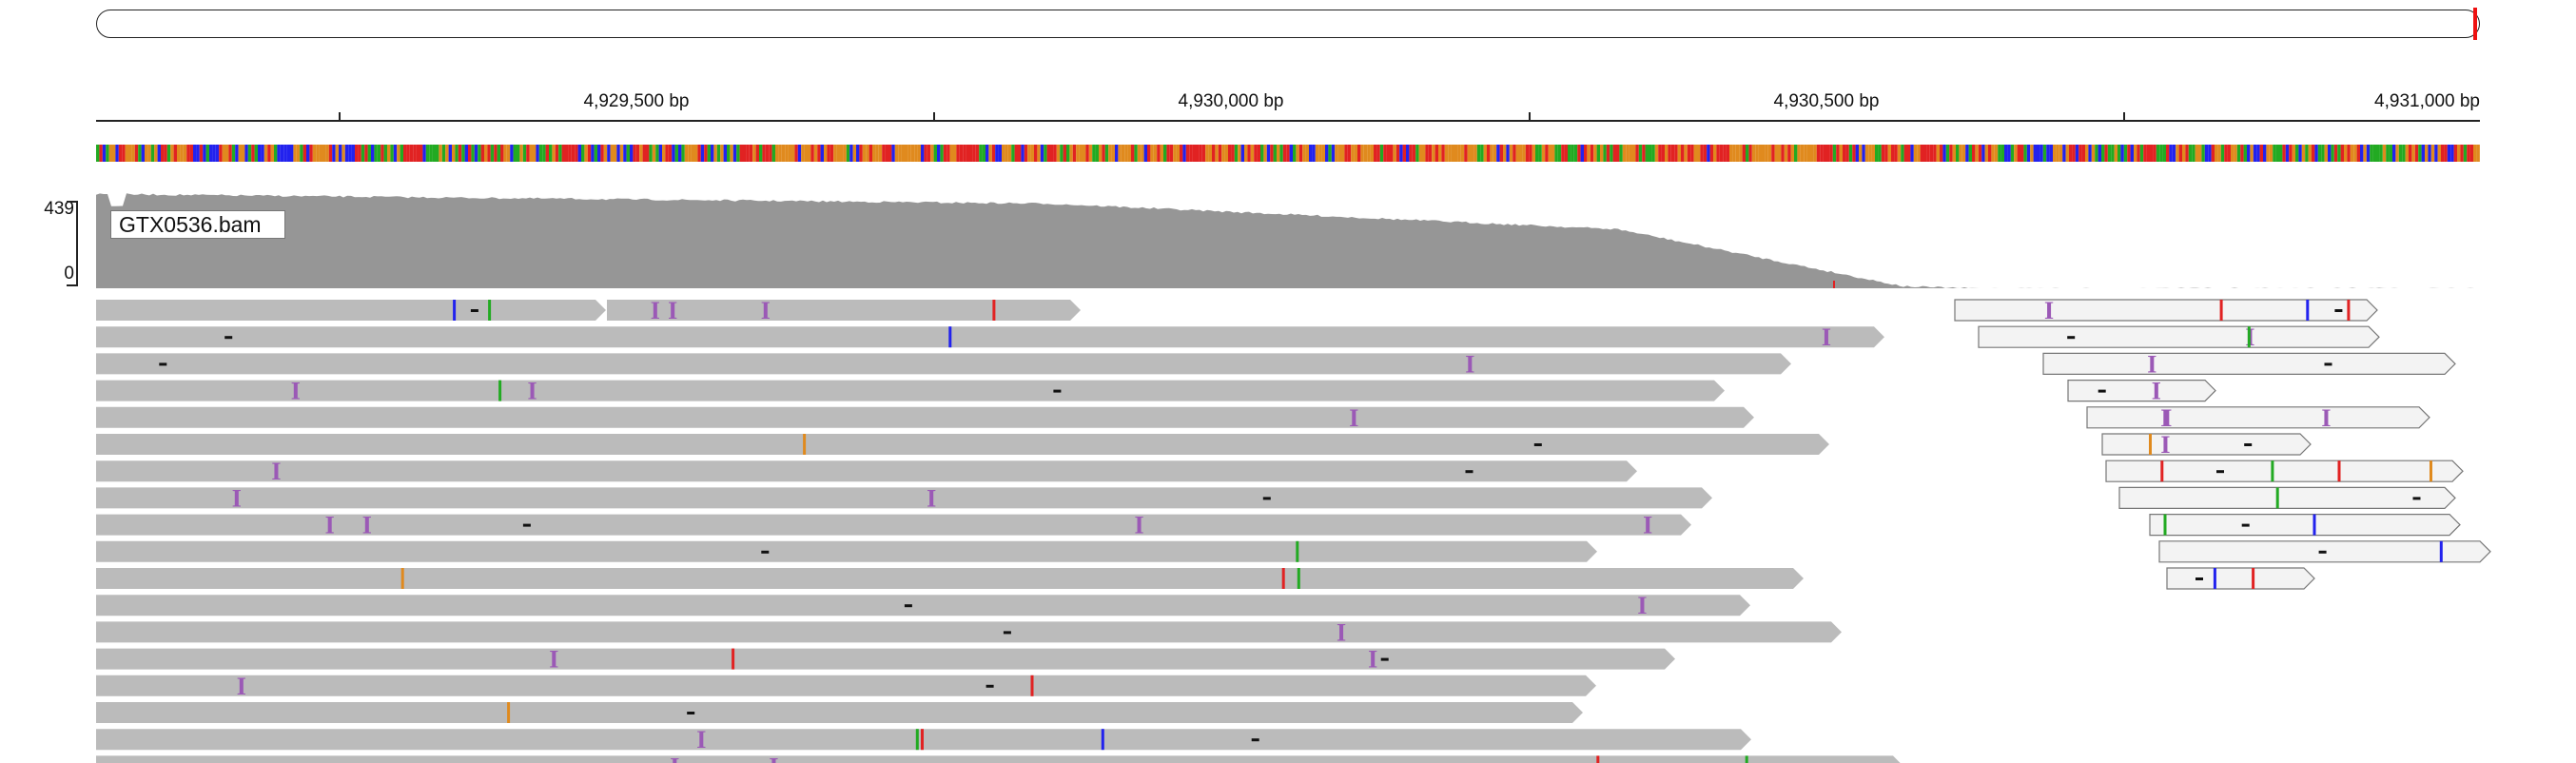 The width and height of the screenshot is (2576, 763). Describe the element at coordinates (197, 225) in the screenshot. I see `track-name-label: GTX0536.bam` at that location.